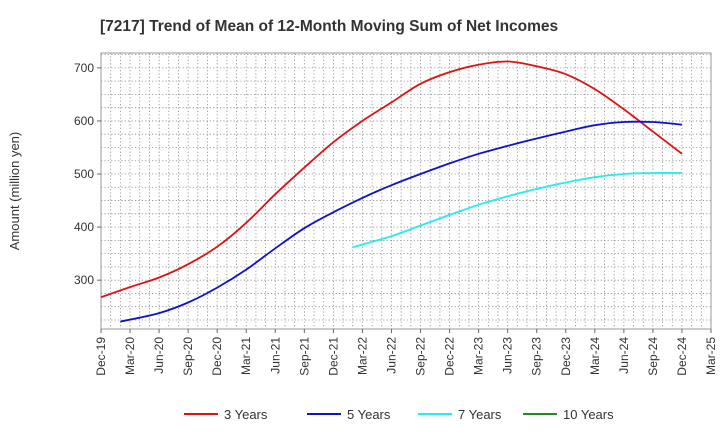 This screenshot has width=720, height=440. What do you see at coordinates (653, 356) in the screenshot?
I see `x-tick-label: Sep-24` at bounding box center [653, 356].